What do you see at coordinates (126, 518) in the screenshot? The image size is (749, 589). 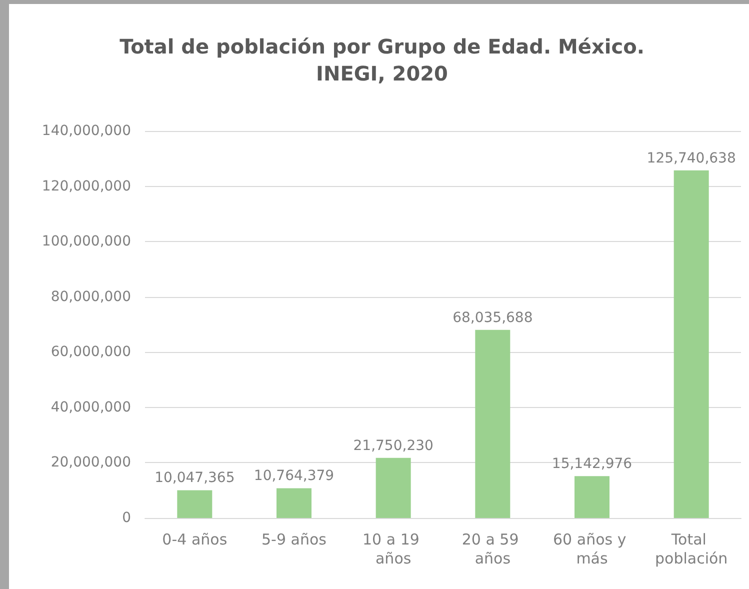 I see `y-tick-label: 0` at bounding box center [126, 518].